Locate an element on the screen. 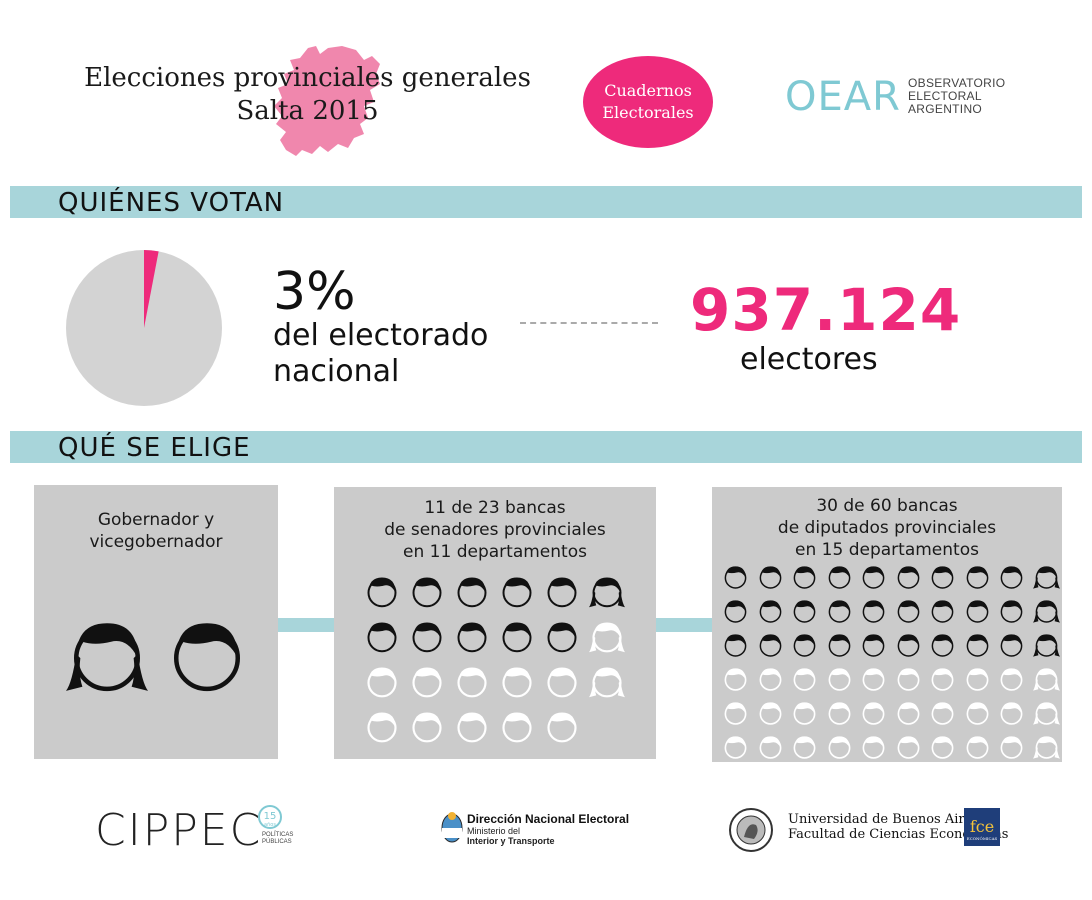 This screenshot has height=900, width=1092. box-gobernador: Gobernador y vicegobernador is located at coordinates (156, 622).